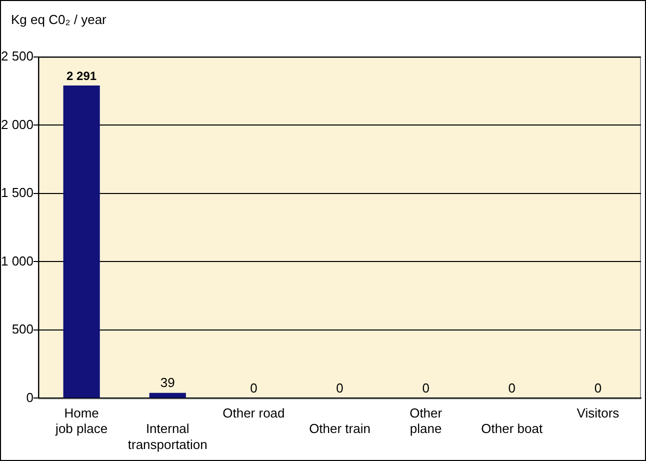  What do you see at coordinates (339, 428) in the screenshot?
I see `x-tick-label: Other train` at bounding box center [339, 428].